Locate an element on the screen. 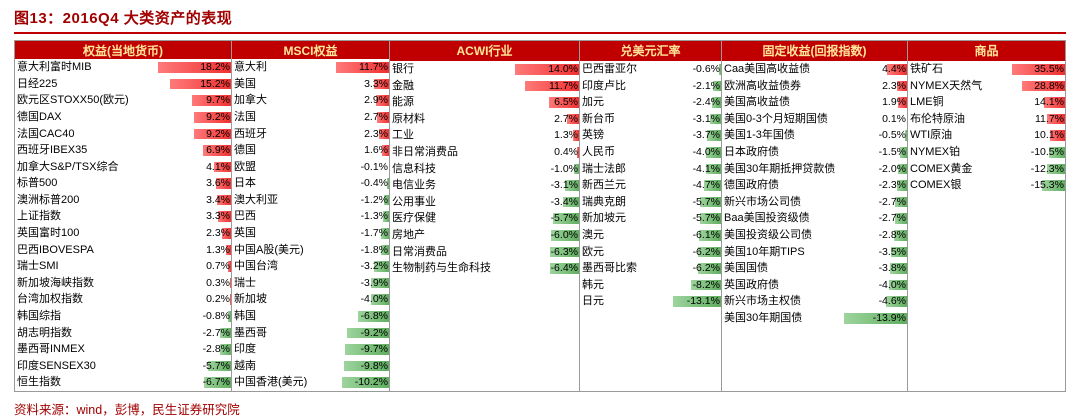  row-value: 0.7% is located at coordinates (194, 266).